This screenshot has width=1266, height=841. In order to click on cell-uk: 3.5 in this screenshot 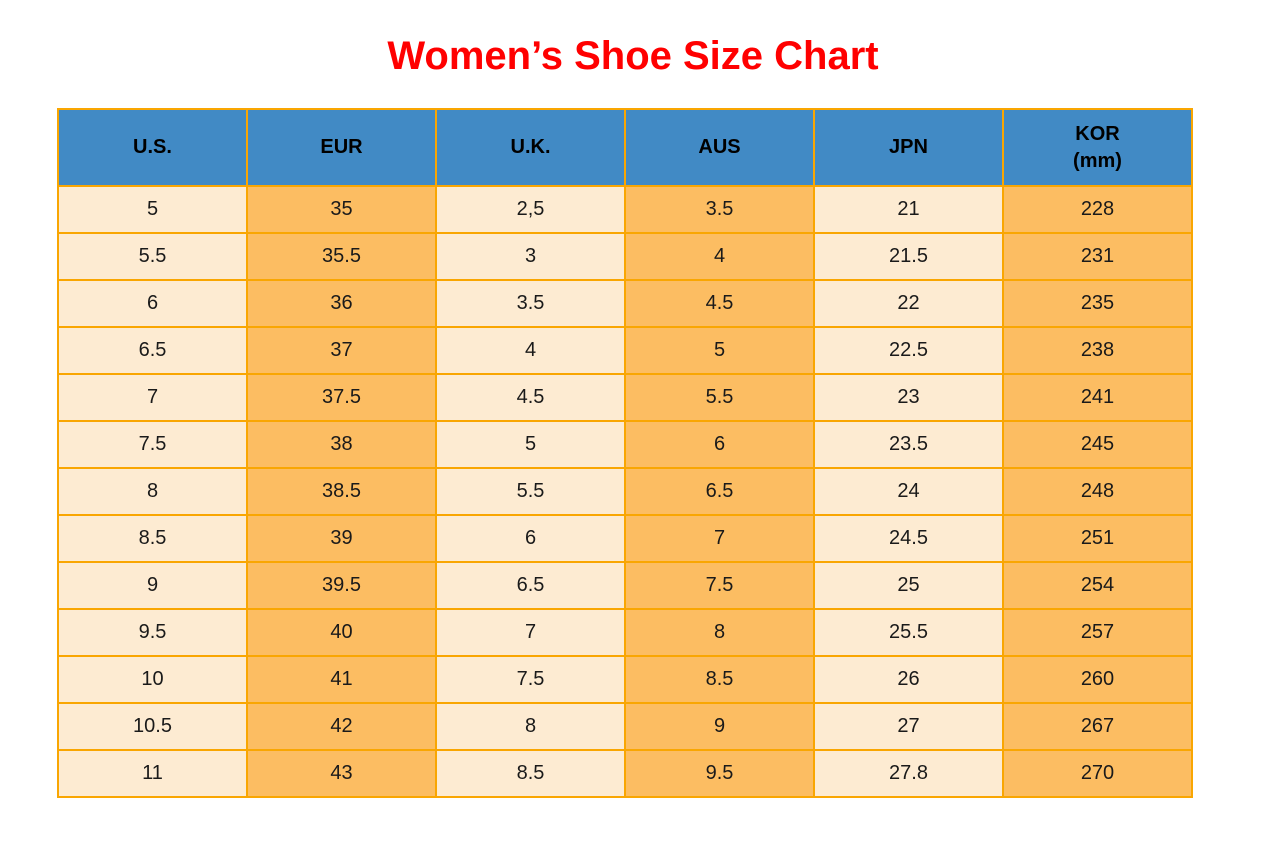, I will do `click(530, 303)`.